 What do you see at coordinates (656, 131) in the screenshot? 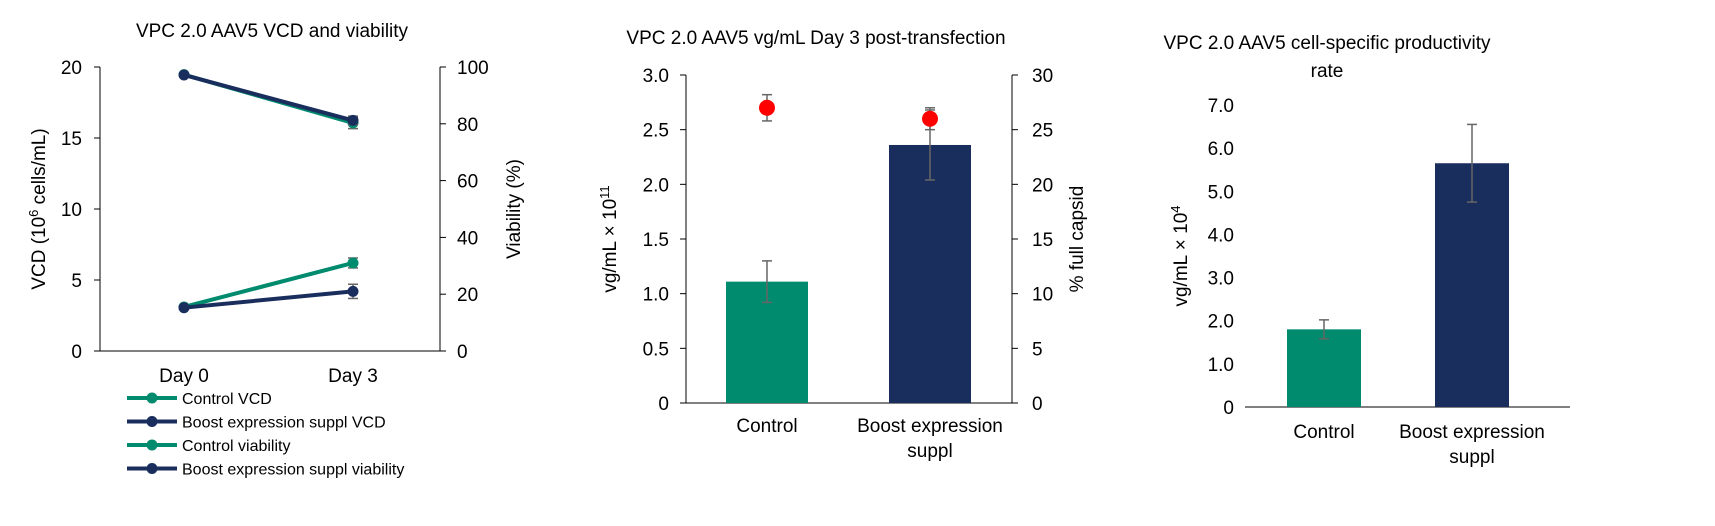
I see `chart2-y-tick-label: 2.5` at bounding box center [656, 131].